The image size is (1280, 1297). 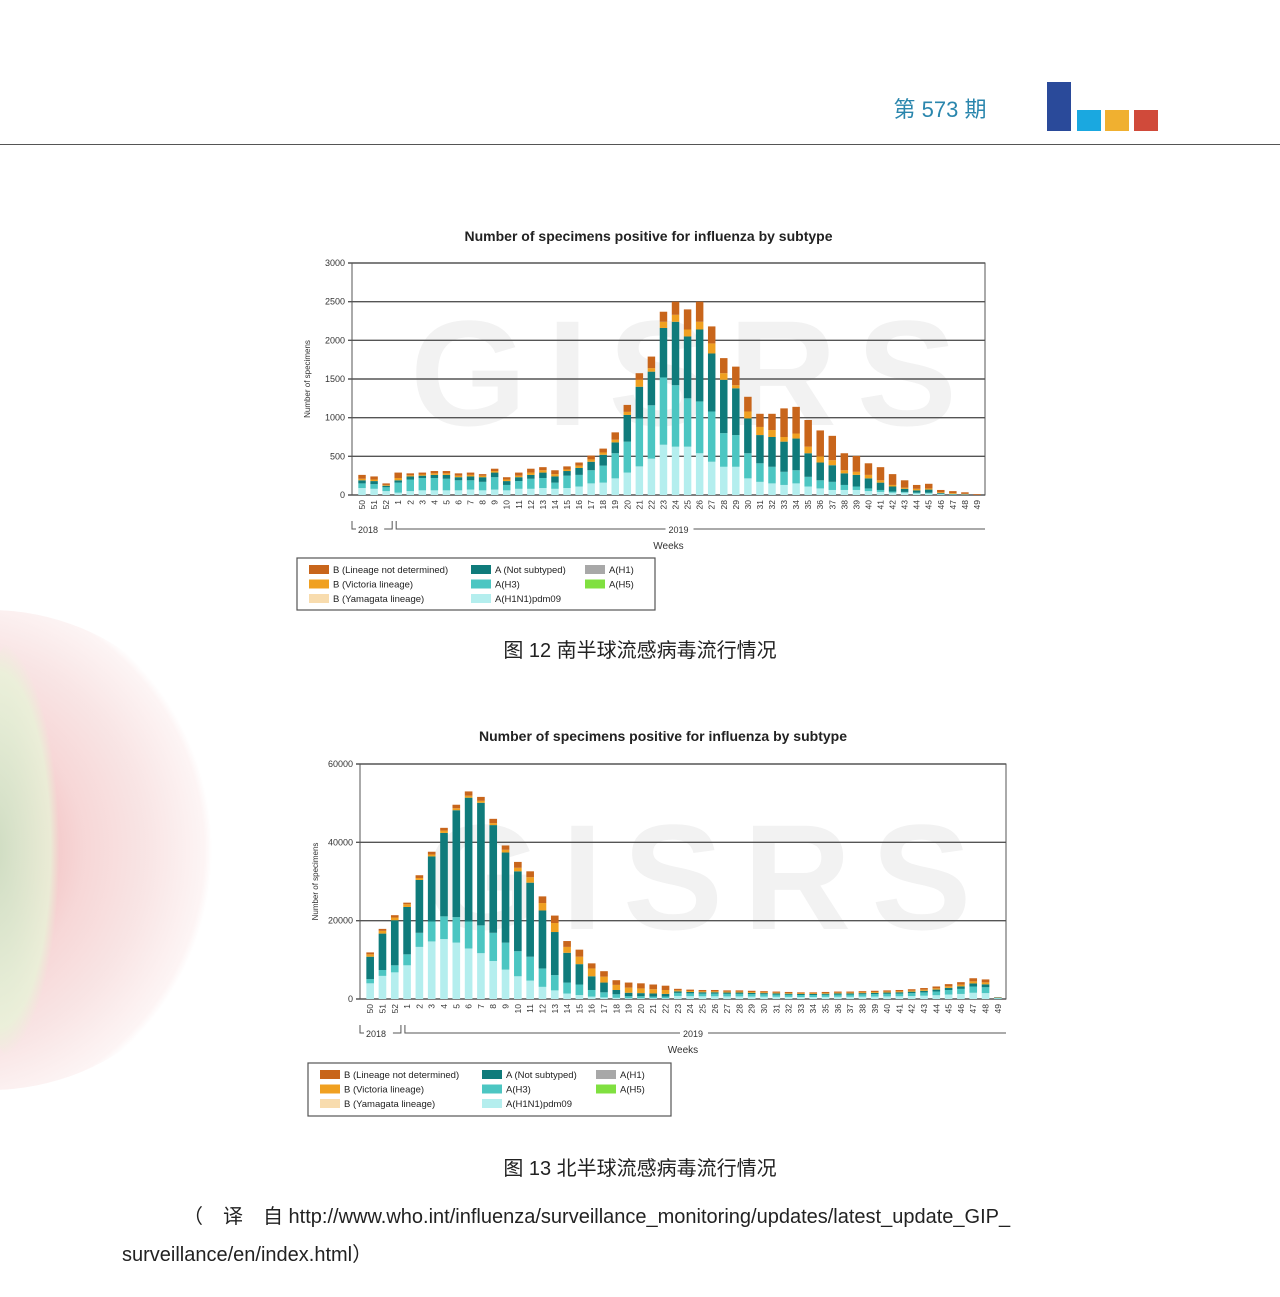 I want to click on y-tick-label: 0, so click(x=342, y=495).